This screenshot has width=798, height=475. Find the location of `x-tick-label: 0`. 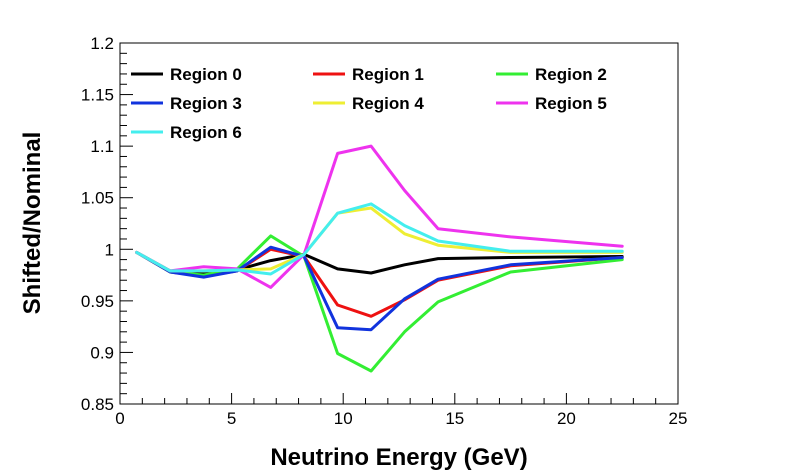

x-tick-label: 0 is located at coordinates (119, 418).